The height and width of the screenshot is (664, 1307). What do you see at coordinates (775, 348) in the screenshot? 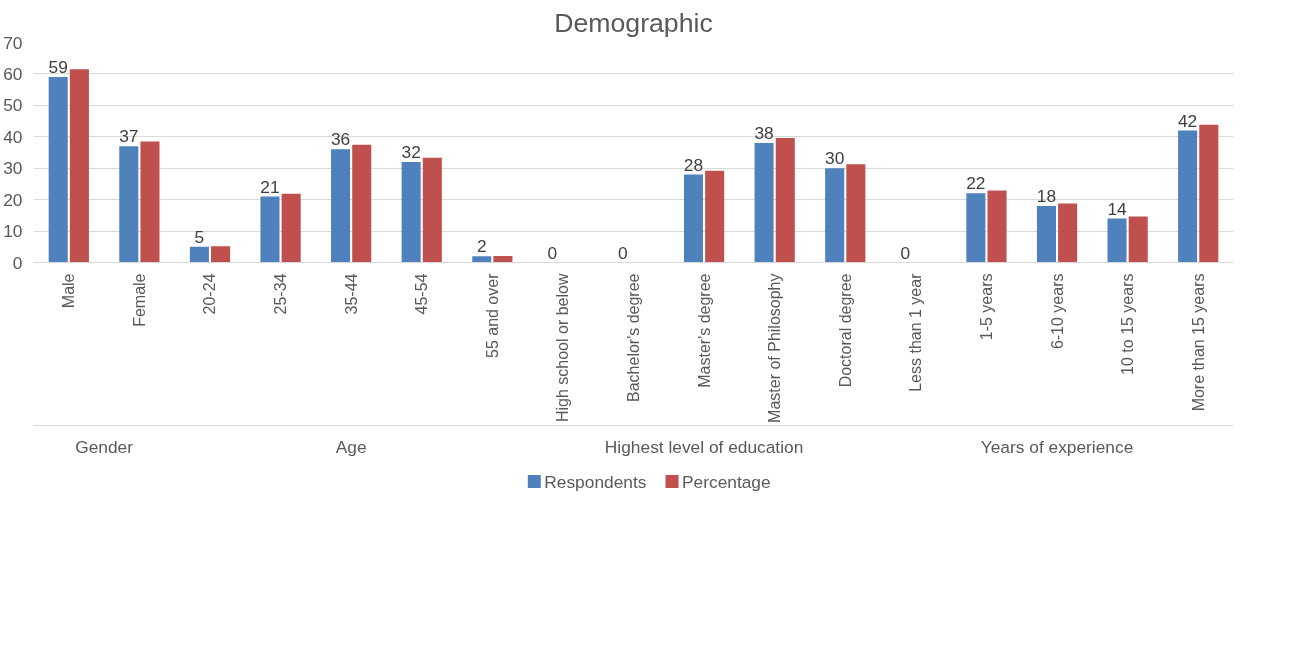
I see `x-tick-label: Master of Philosophy` at bounding box center [775, 348].